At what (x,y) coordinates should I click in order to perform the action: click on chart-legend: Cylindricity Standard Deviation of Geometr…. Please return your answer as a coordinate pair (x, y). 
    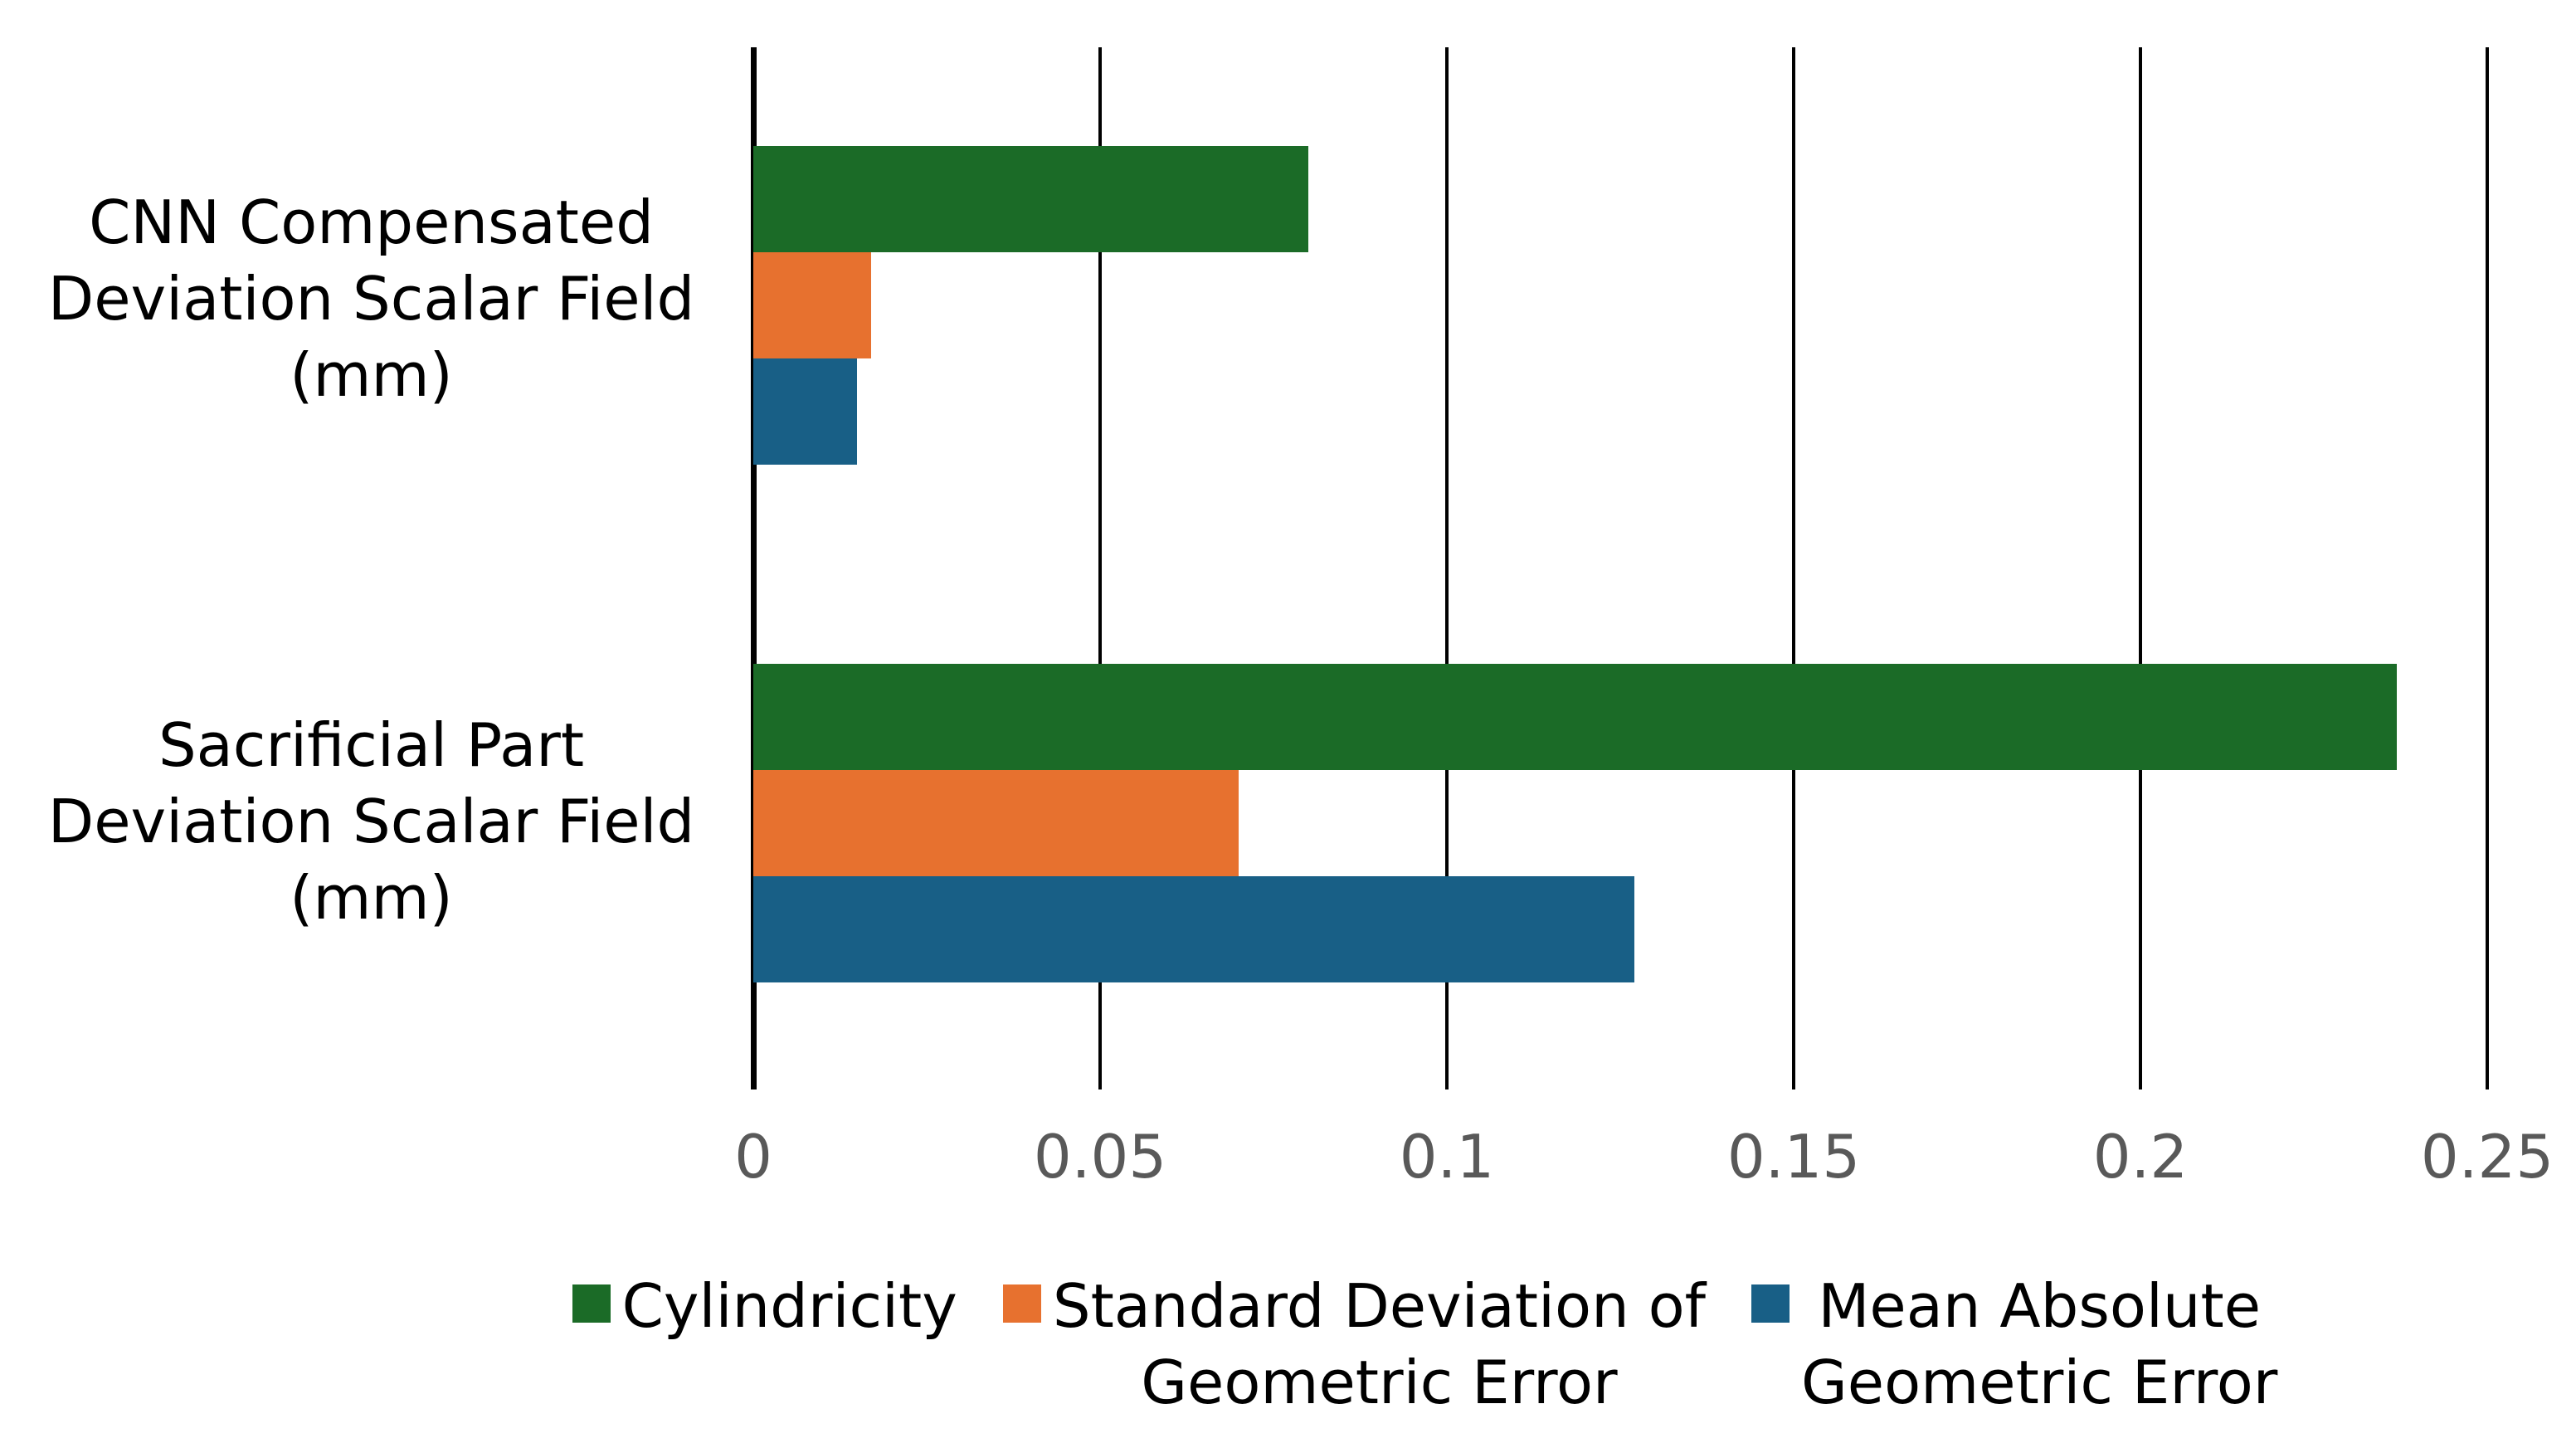
    Looking at the image, I should click on (1425, 1344).